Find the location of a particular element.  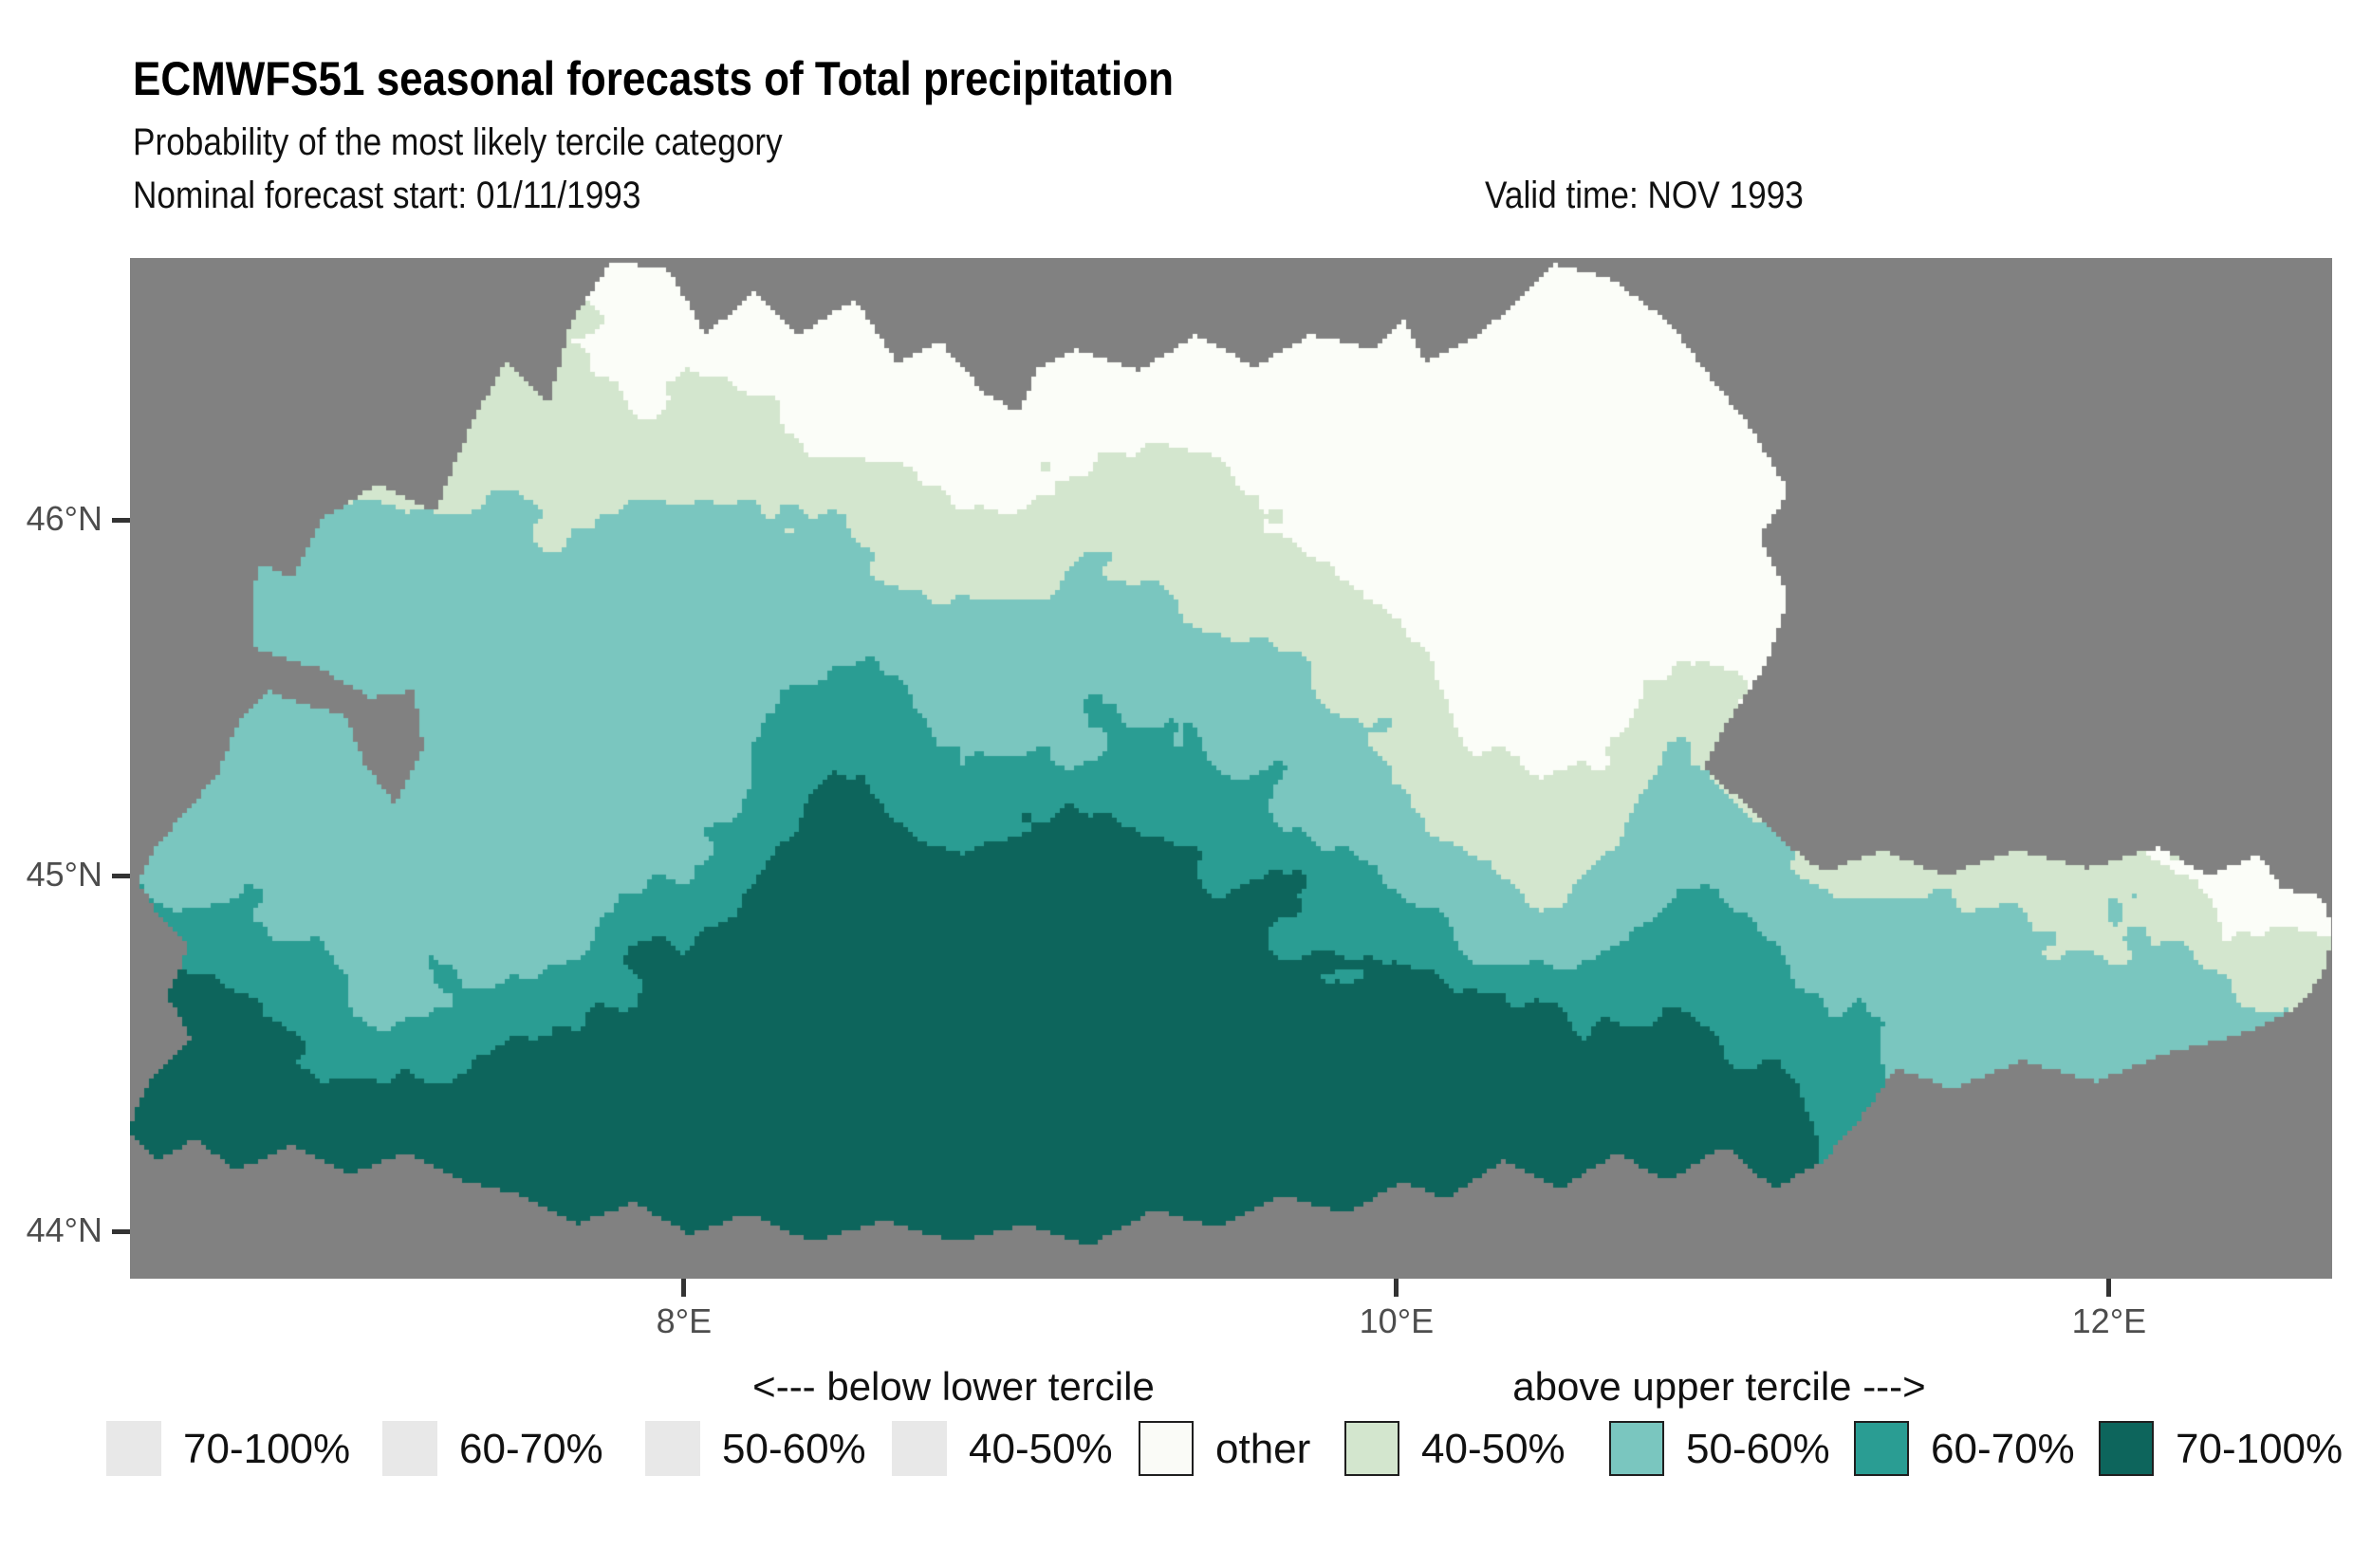

x-axis-tick-label: 8°E is located at coordinates (684, 1320).